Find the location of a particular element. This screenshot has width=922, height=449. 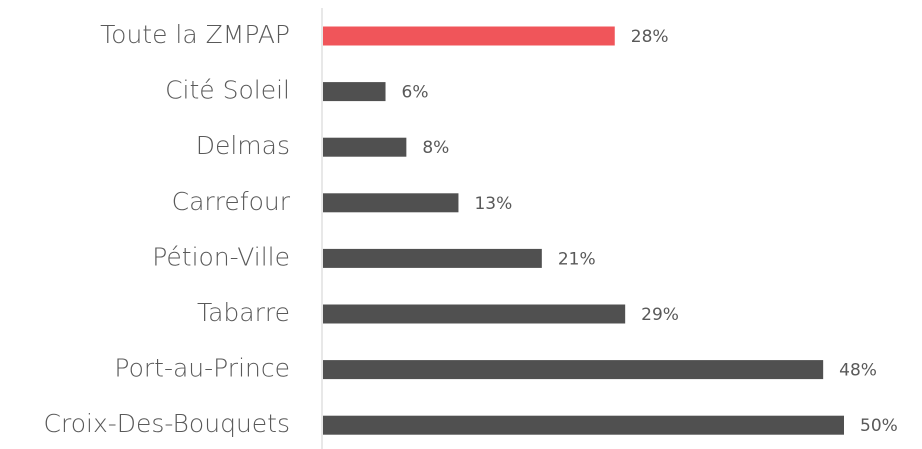

value-label: 50% is located at coordinates (879, 426).